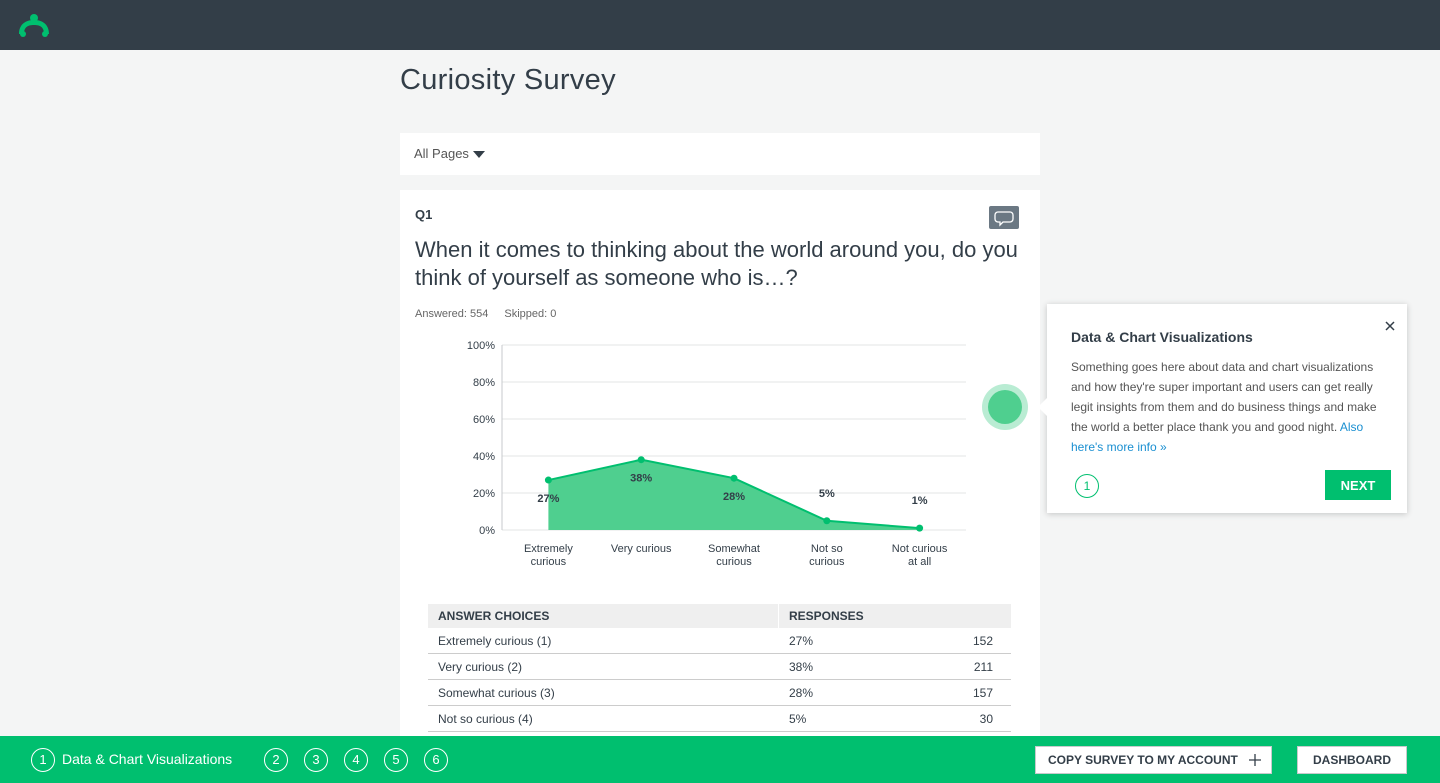  I want to click on step-number: 2, so click(276, 760).